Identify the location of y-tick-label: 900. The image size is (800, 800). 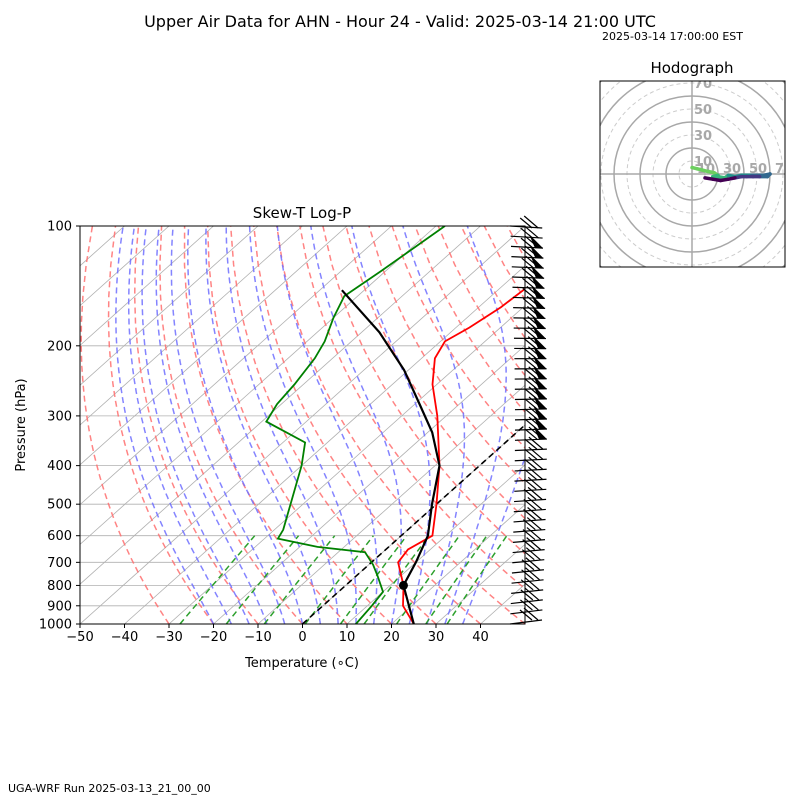
(59, 606).